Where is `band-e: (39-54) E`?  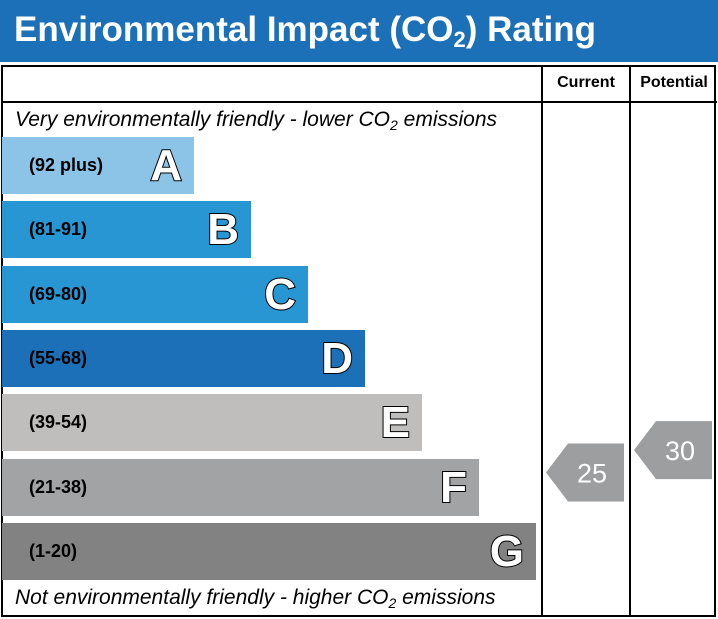 band-e: (39-54) E is located at coordinates (212, 423).